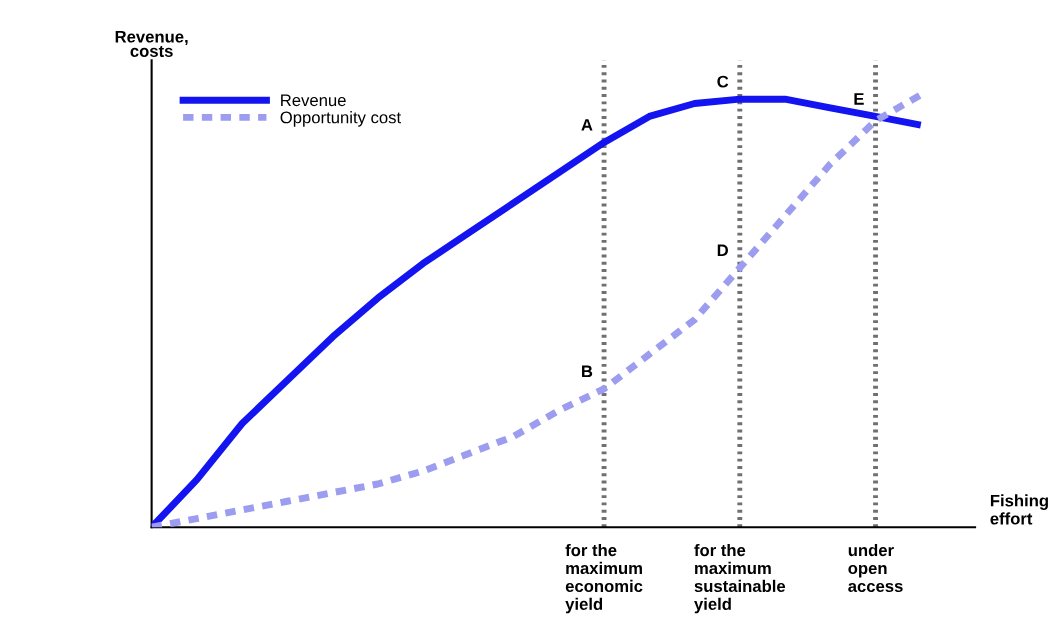 This screenshot has height=621, width=1053. I want to click on annotation: A, so click(587, 125).